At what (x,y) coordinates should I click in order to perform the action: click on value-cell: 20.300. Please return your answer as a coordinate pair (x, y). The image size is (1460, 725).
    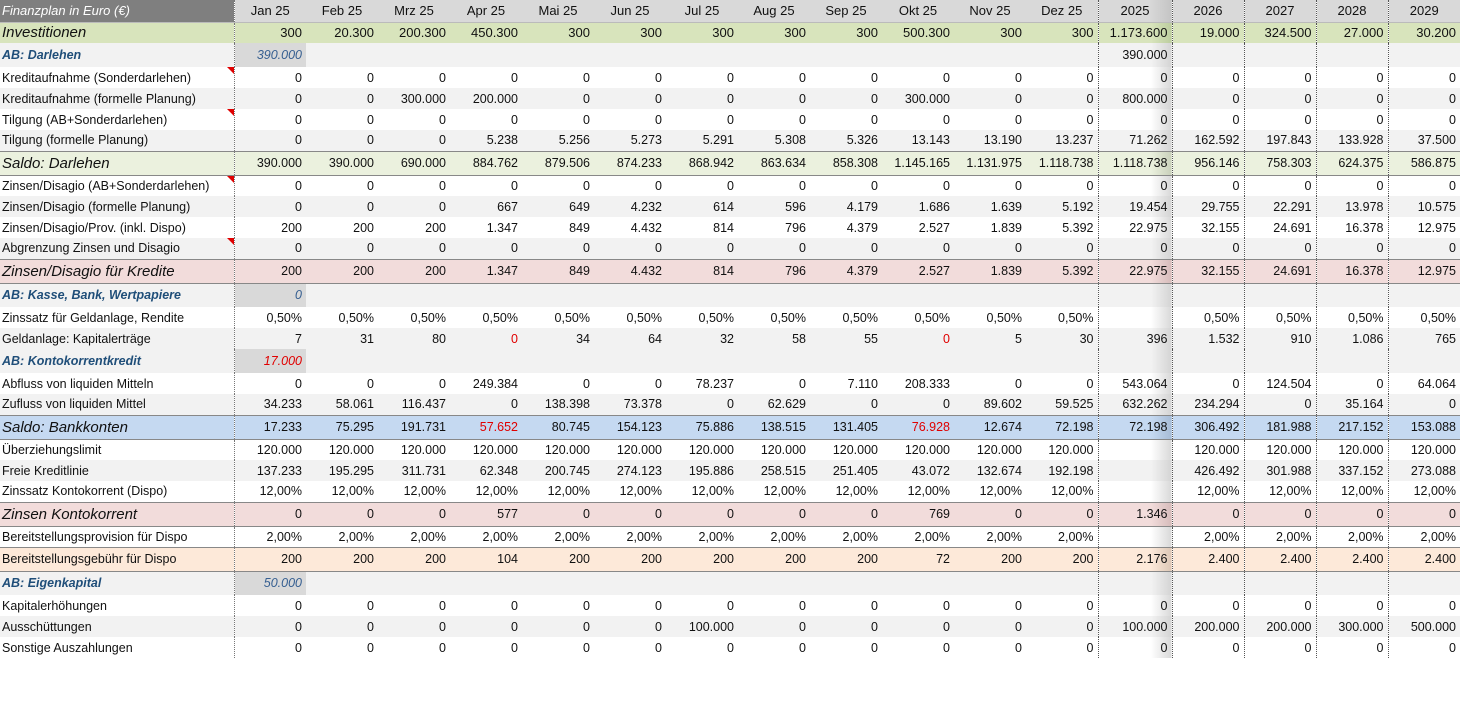
    Looking at the image, I should click on (342, 32).